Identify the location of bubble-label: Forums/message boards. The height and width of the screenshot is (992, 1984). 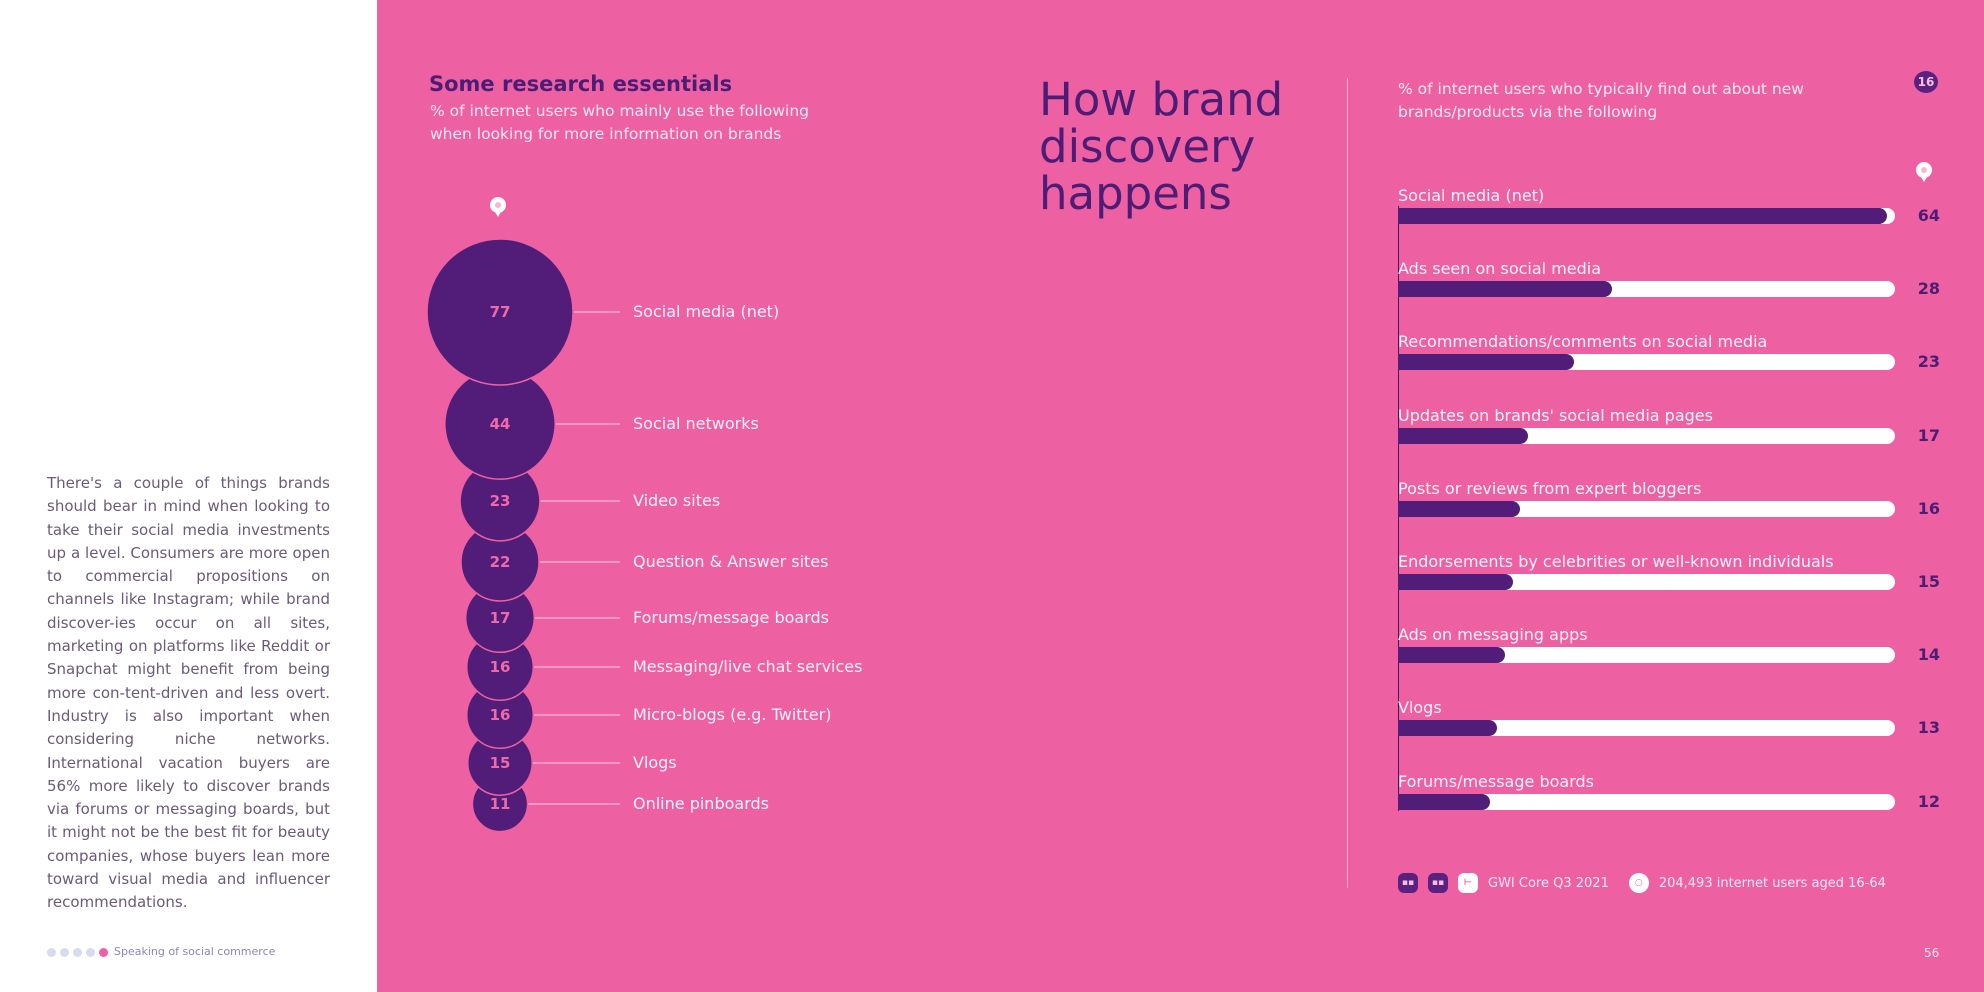
(731, 617).